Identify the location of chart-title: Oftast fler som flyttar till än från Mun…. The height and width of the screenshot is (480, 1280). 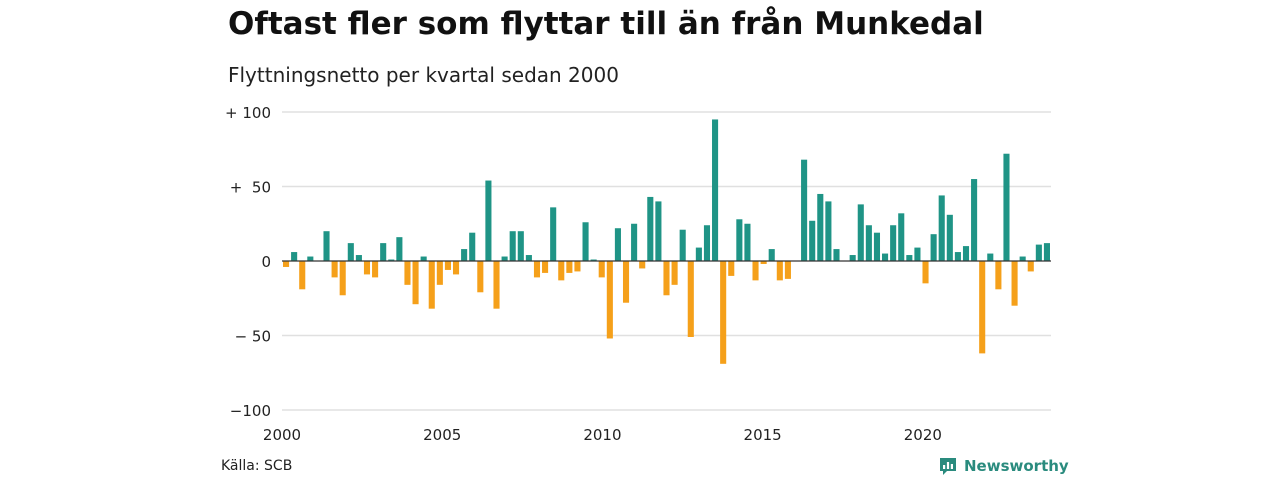
(606, 24).